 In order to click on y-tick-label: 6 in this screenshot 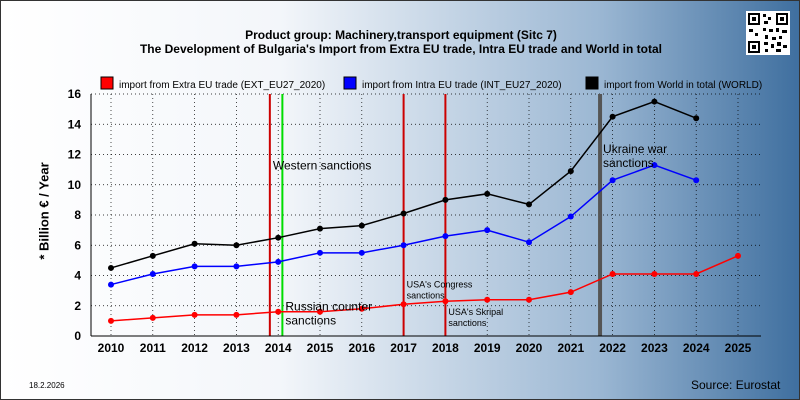, I will do `click(77, 245)`.